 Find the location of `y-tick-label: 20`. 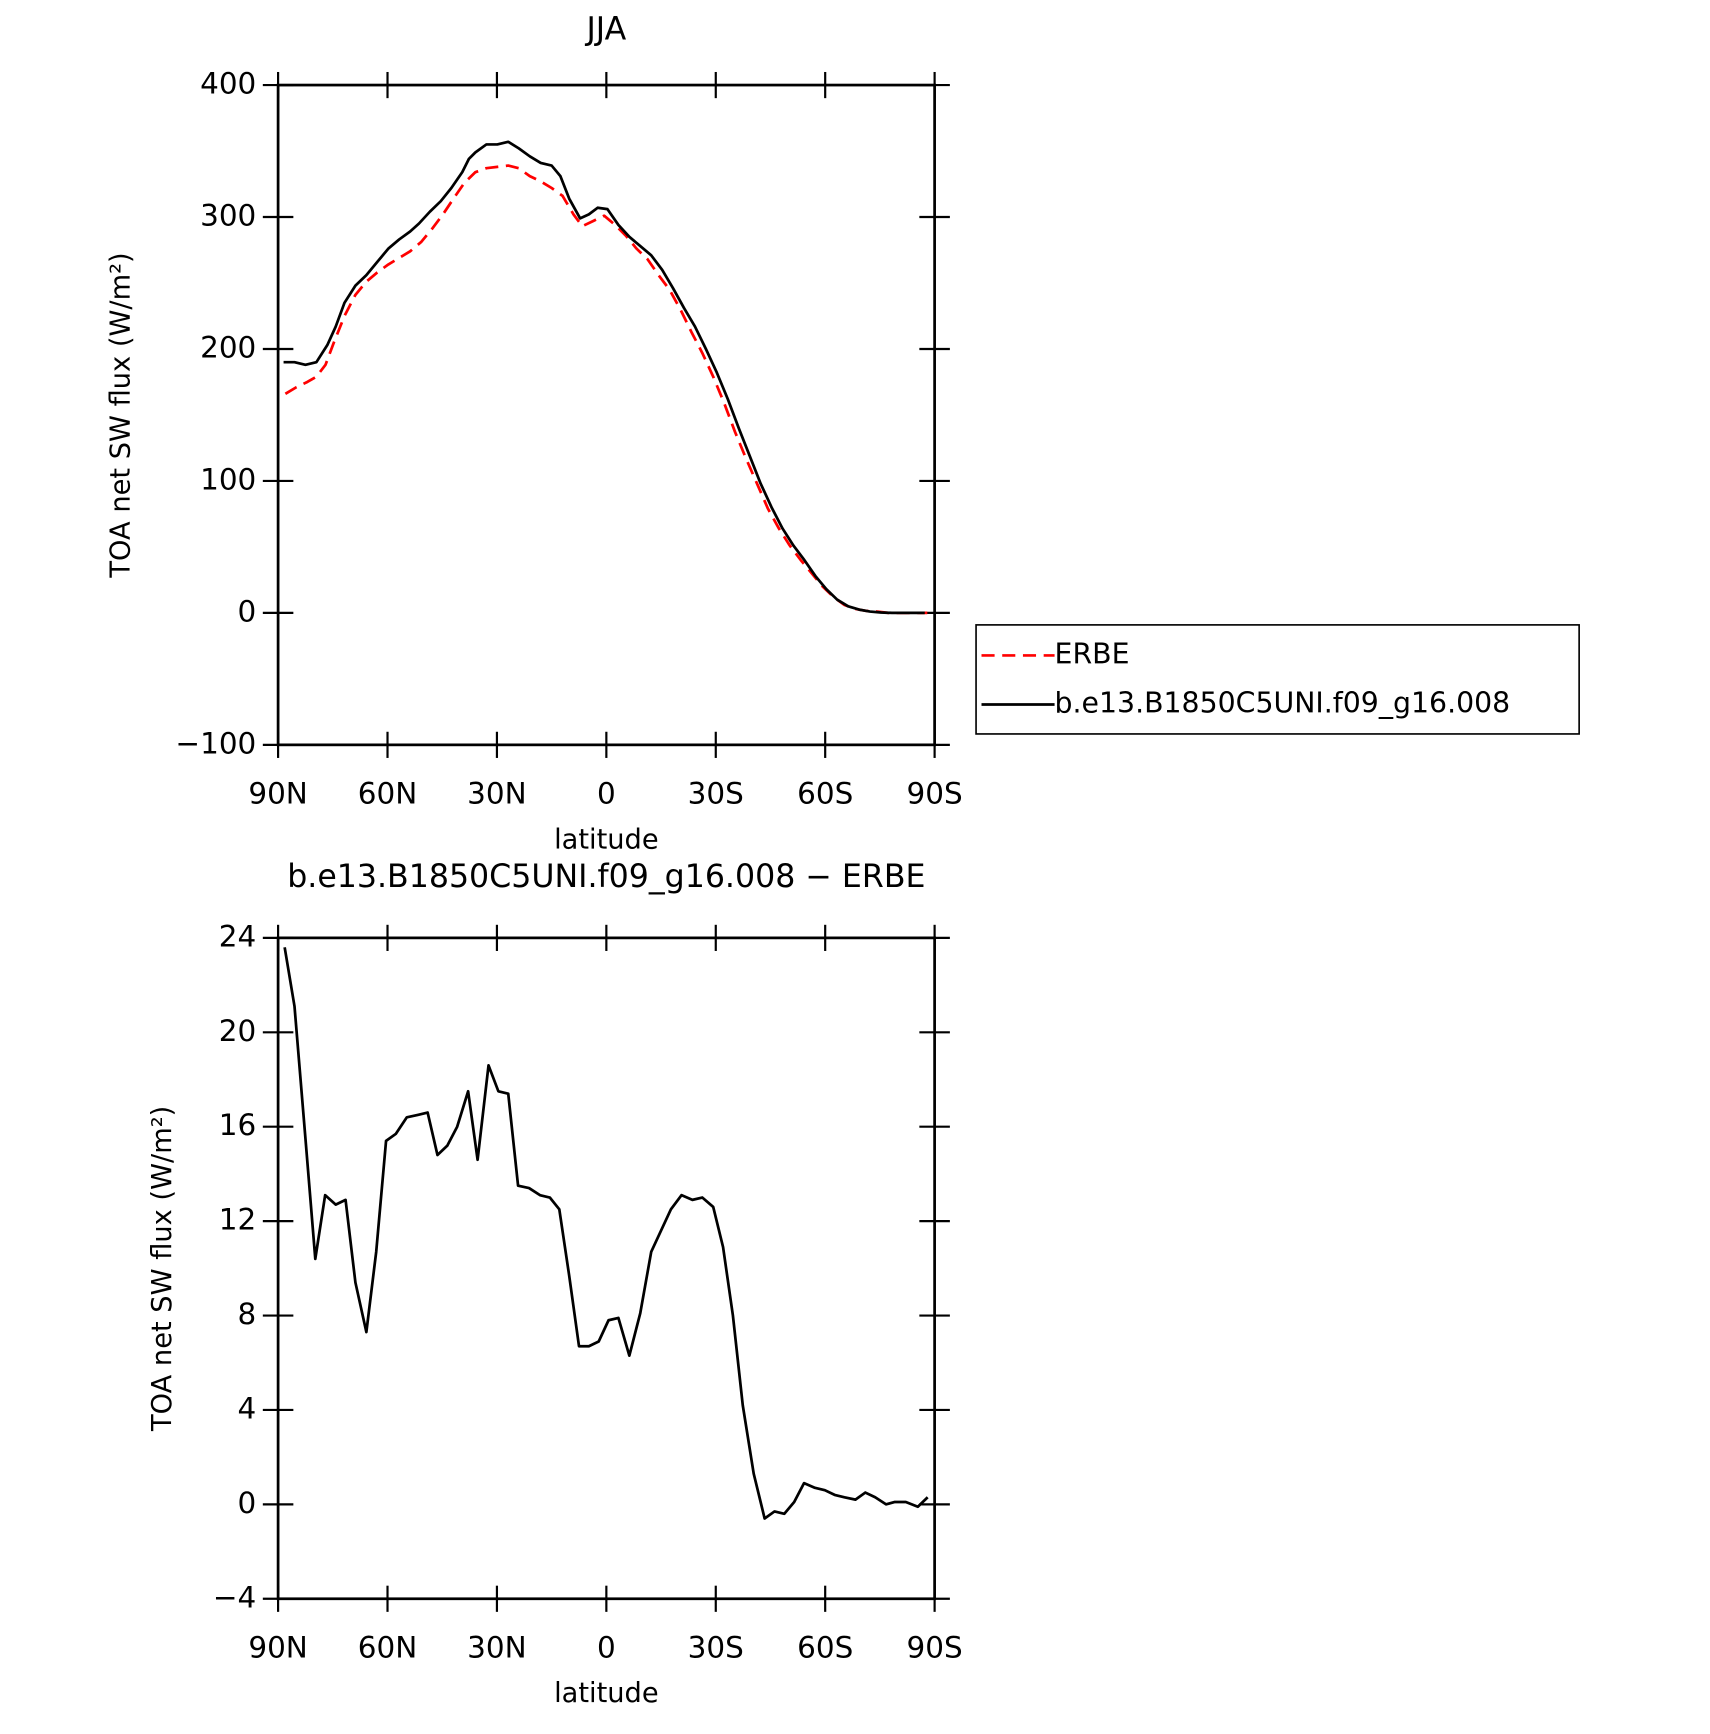

y-tick-label: 20 is located at coordinates (237, 1031).